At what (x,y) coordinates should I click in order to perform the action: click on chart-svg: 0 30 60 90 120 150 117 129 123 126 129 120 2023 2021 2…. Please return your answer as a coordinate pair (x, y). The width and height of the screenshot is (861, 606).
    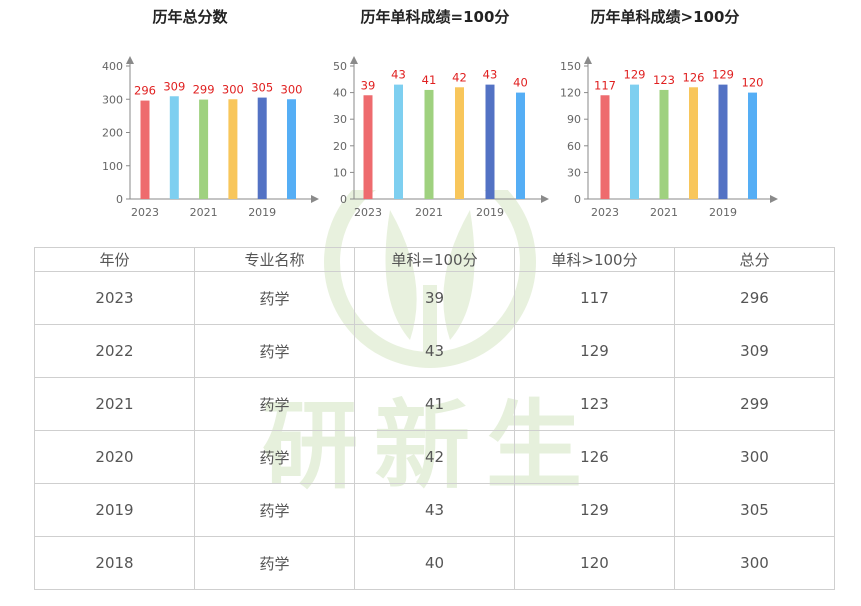
    Looking at the image, I should click on (669, 137).